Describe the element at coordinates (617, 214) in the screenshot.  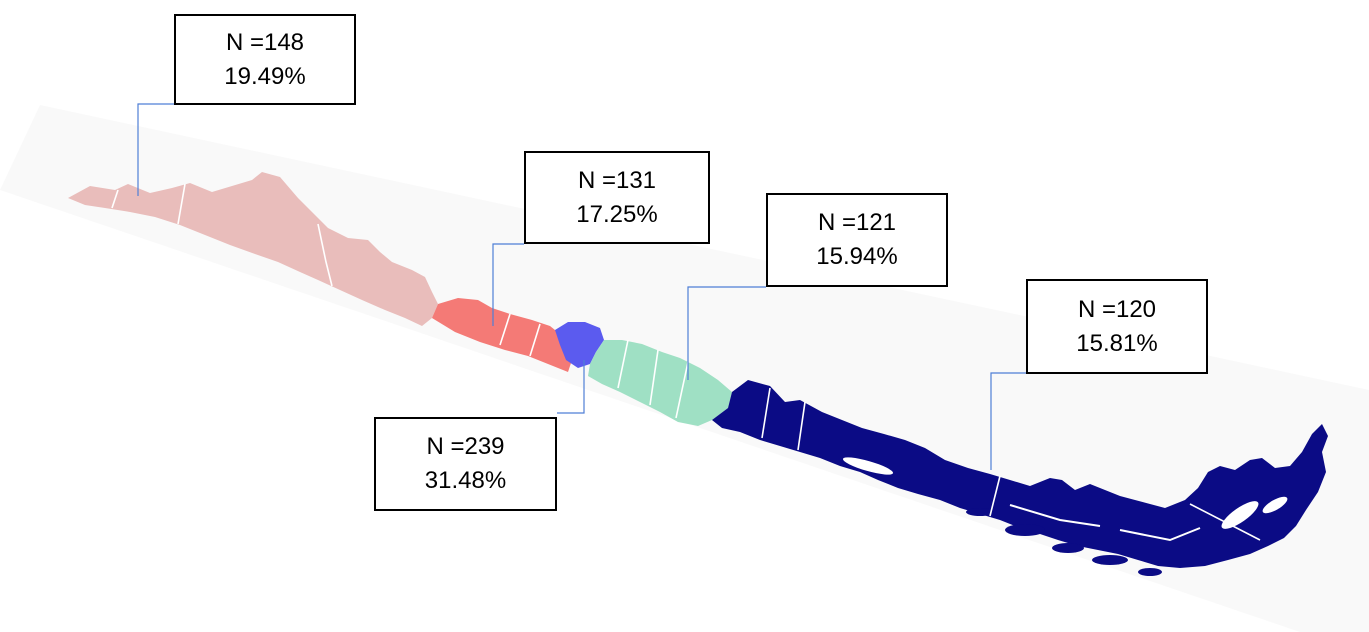
I see `callout-north-central-percent: 17.25%` at that location.